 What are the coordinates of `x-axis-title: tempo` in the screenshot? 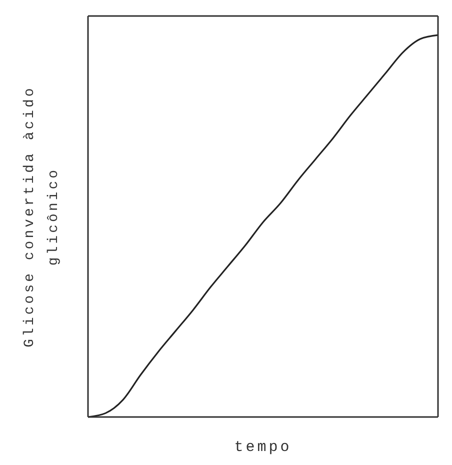 It's located at (263, 447).